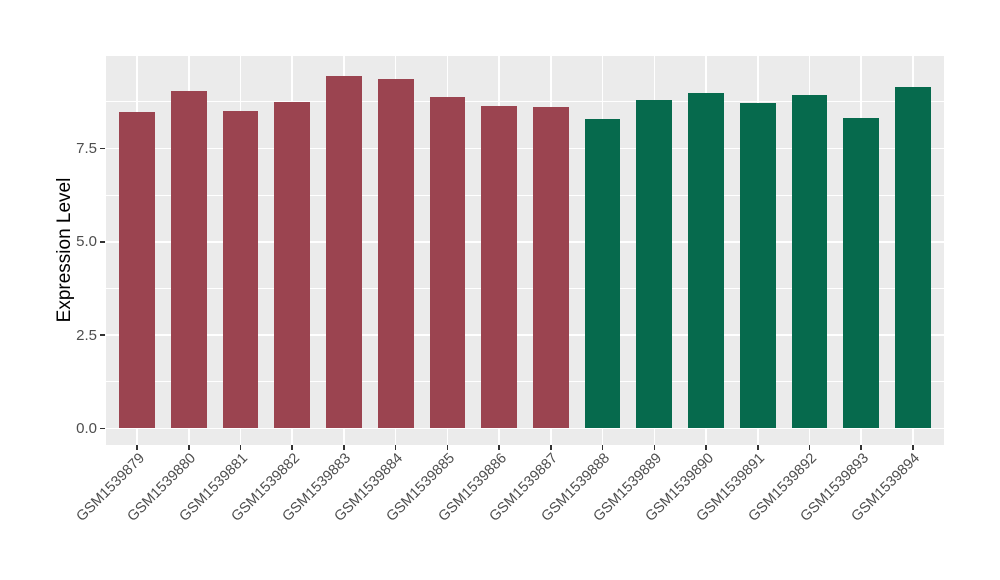 Image resolution: width=1000 pixels, height=580 pixels. What do you see at coordinates (886, 487) in the screenshot?
I see `x-tick-label-text: GSM1539894` at bounding box center [886, 487].